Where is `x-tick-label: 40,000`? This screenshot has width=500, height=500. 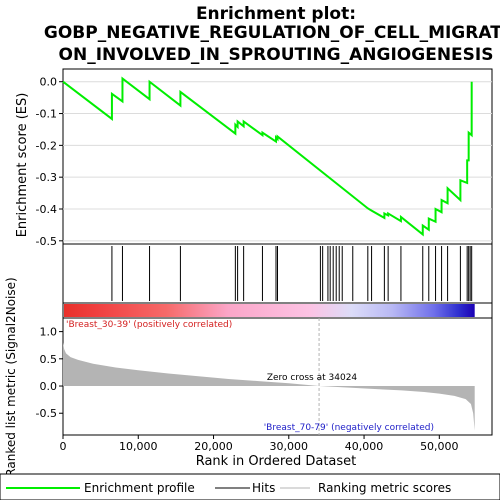 x-tick-label: 40,000 is located at coordinates (364, 446).